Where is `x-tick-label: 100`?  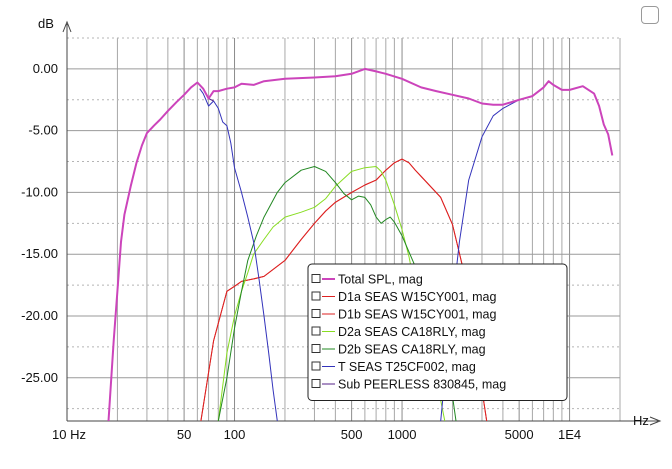 x-tick-label: 100 is located at coordinates (235, 434).